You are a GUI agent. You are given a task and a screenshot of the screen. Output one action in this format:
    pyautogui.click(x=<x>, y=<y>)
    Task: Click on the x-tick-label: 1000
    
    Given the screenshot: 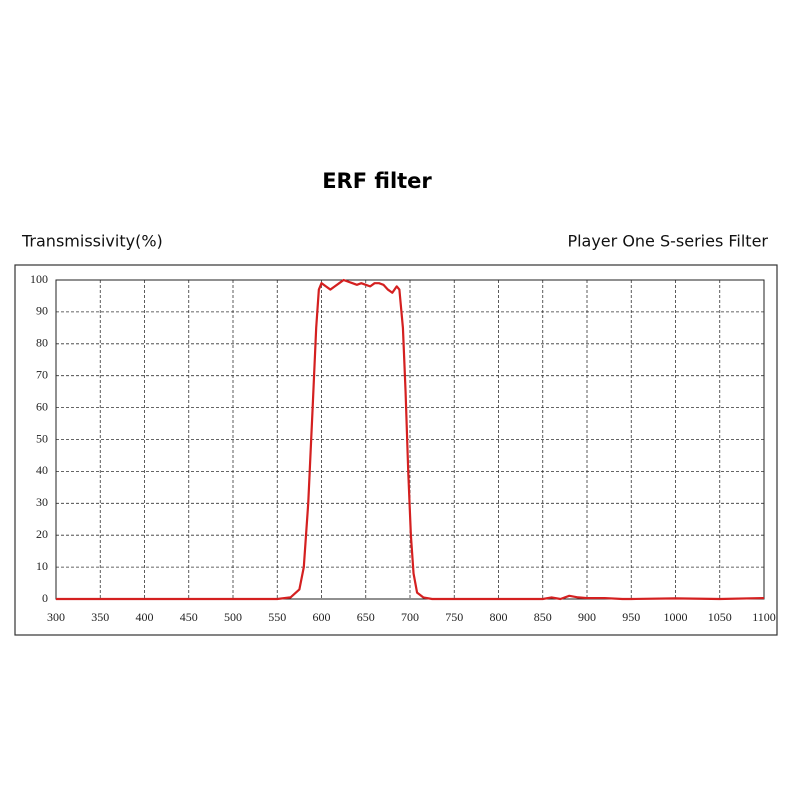 What is the action you would take?
    pyautogui.click(x=676, y=617)
    